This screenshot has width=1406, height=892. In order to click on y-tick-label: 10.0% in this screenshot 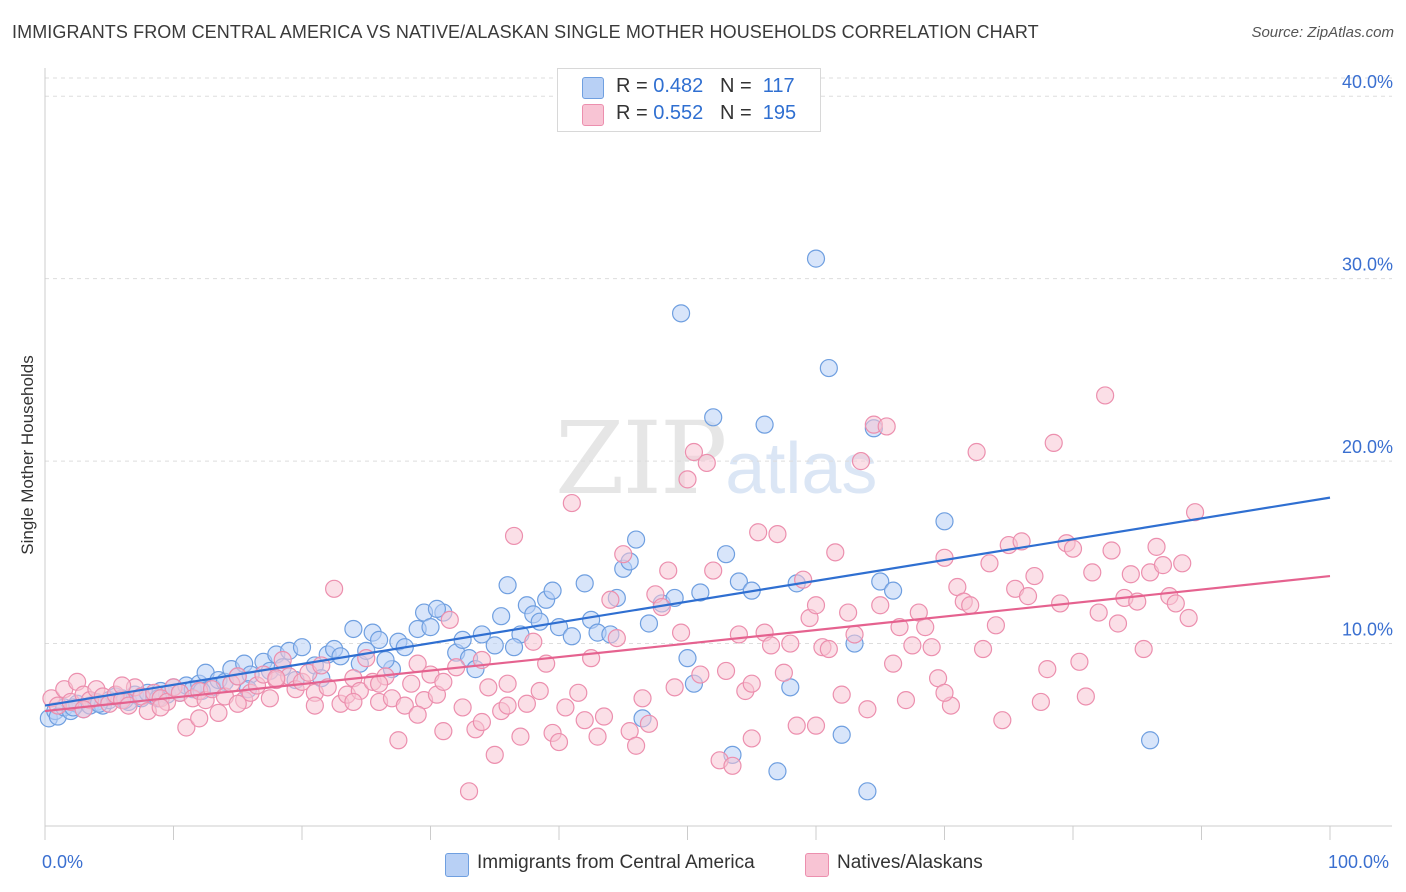, I will do `click(1367, 630)`.